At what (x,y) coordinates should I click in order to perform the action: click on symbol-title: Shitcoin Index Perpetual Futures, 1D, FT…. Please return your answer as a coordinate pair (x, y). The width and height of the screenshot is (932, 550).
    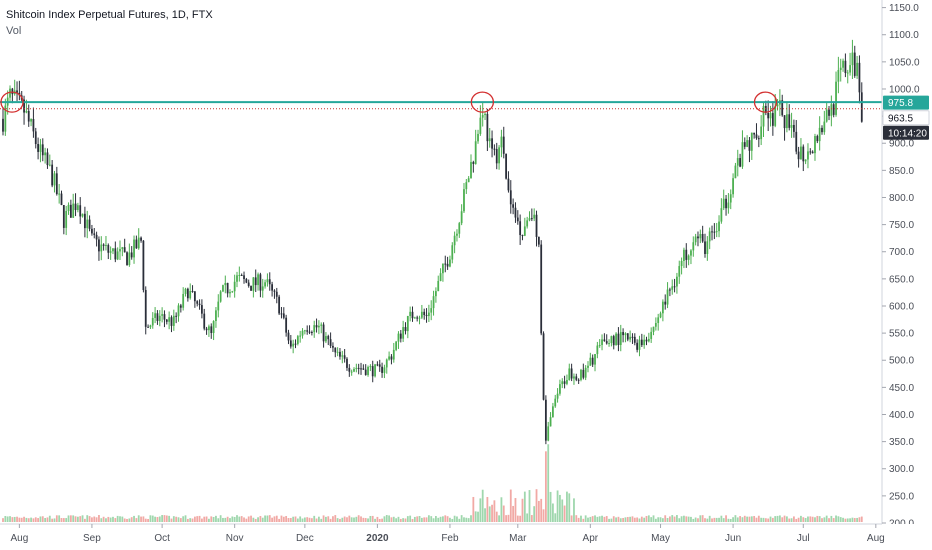
    Looking at the image, I should click on (109, 15).